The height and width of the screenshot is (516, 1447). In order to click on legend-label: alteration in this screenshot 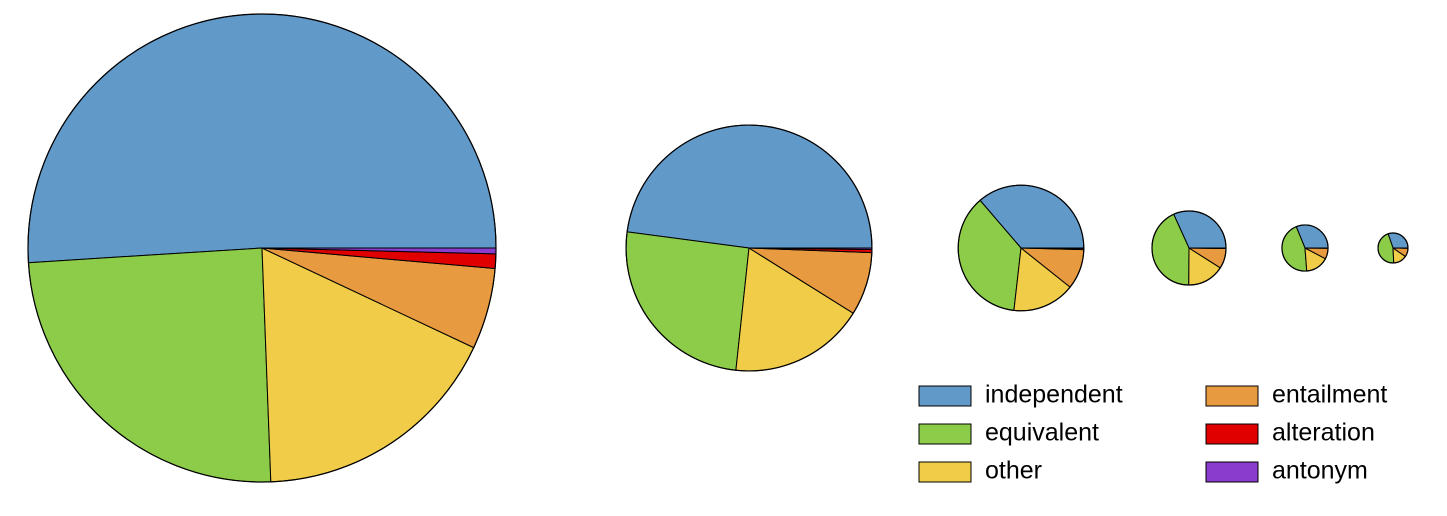, I will do `click(1323, 433)`.